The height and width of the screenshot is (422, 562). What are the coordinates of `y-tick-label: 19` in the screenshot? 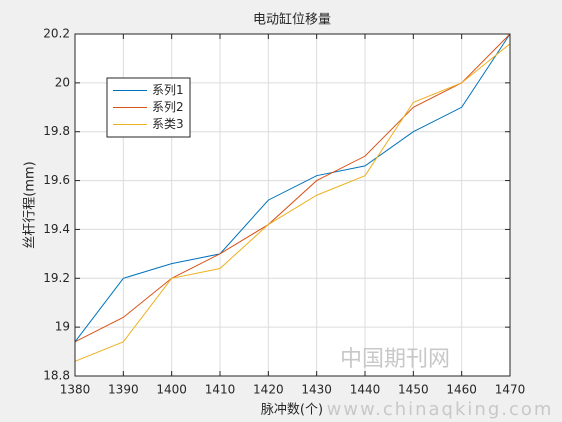 It's located at (62, 327).